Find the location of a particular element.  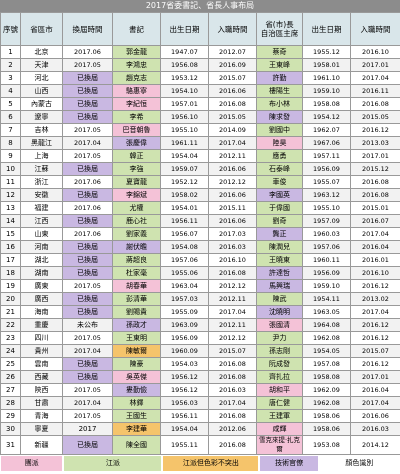

cell: 李國英 is located at coordinates (279, 195).